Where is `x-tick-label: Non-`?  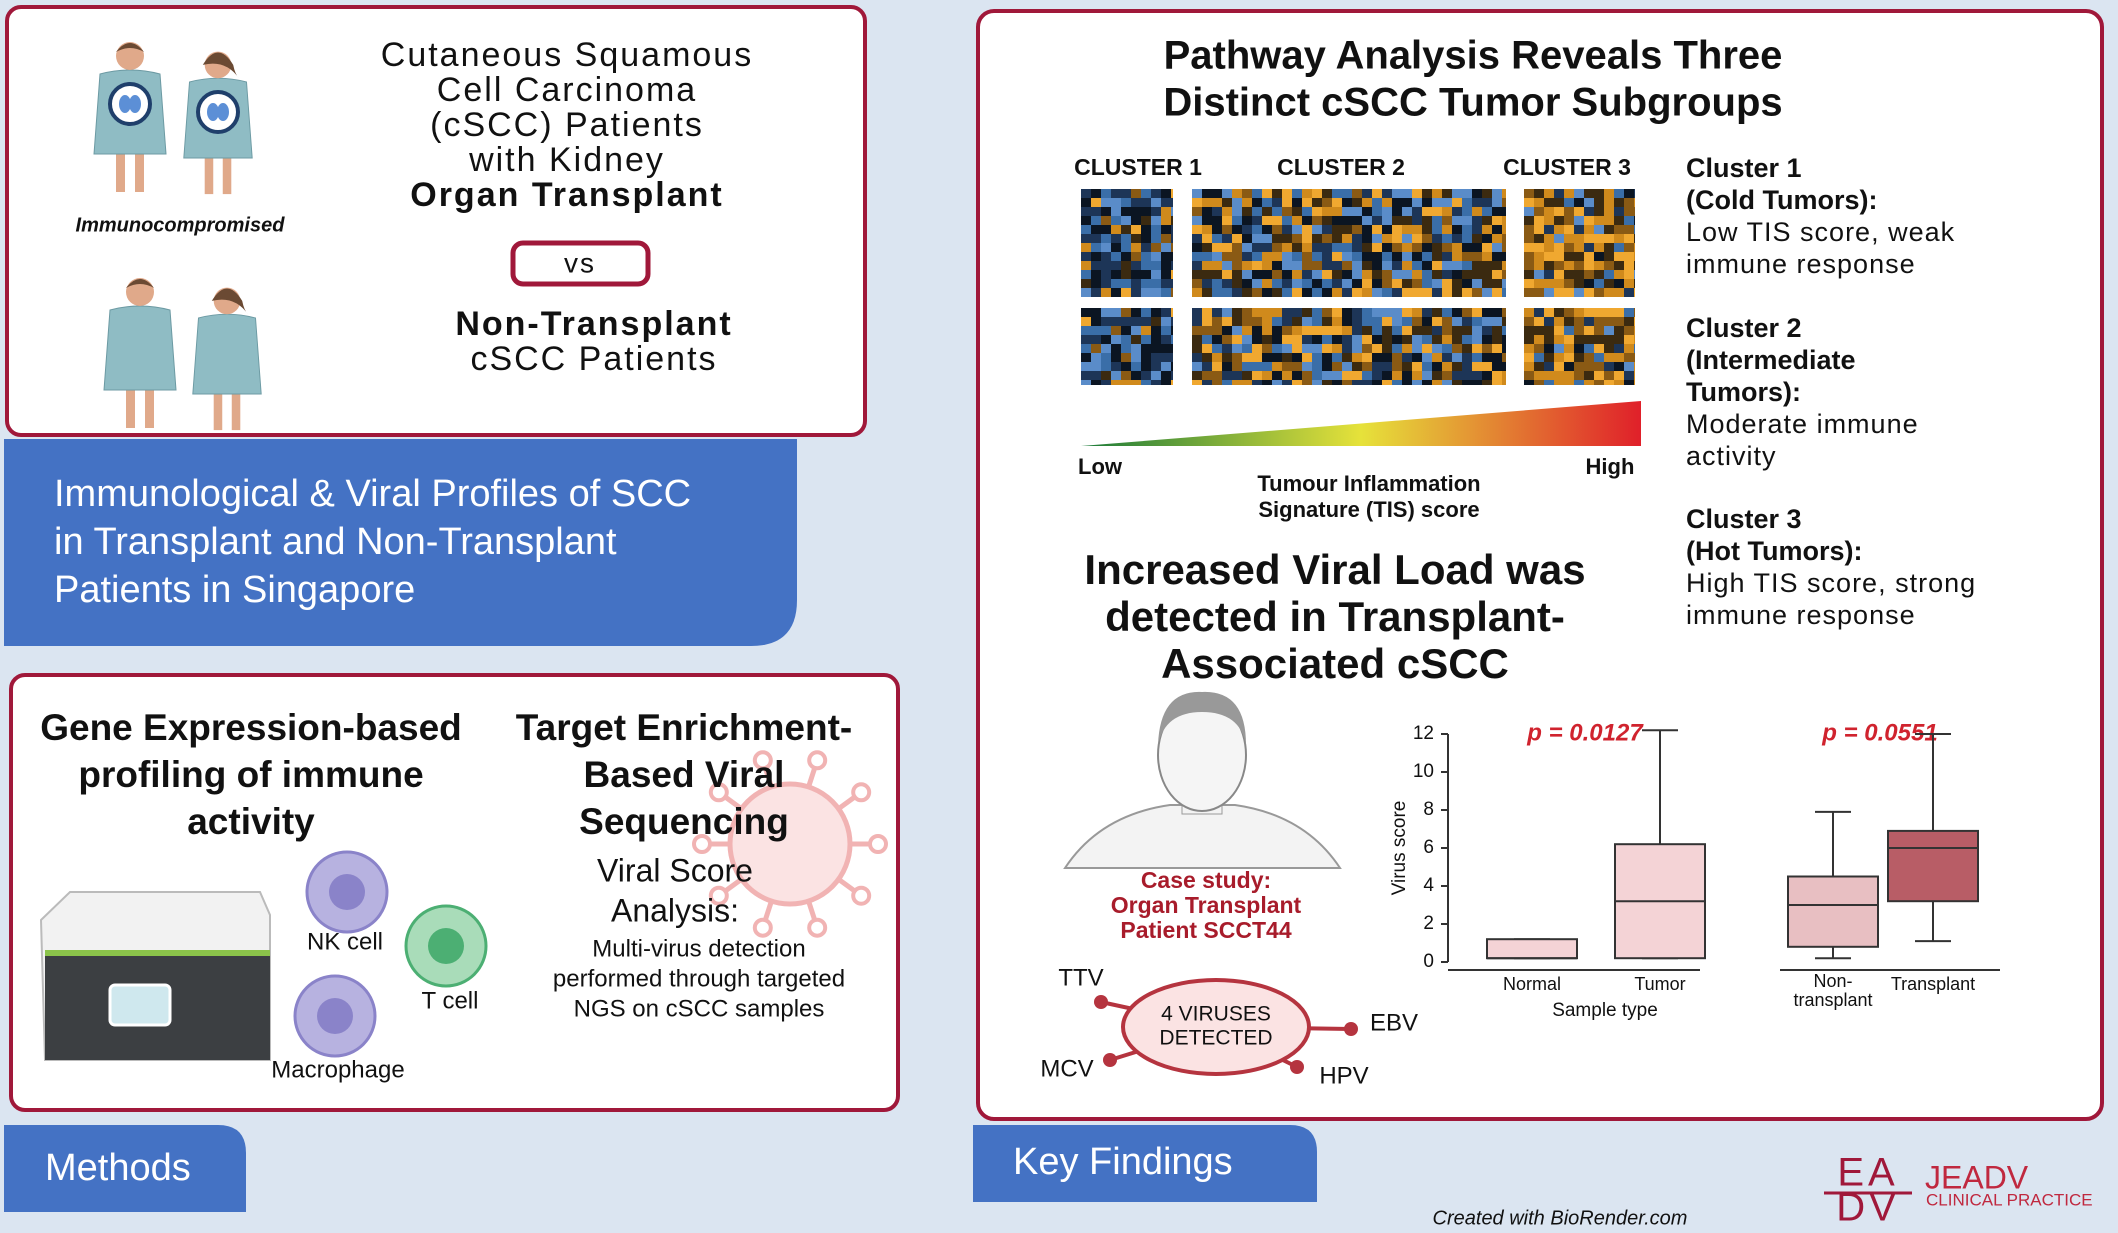
x-tick-label: Non- is located at coordinates (1832, 981).